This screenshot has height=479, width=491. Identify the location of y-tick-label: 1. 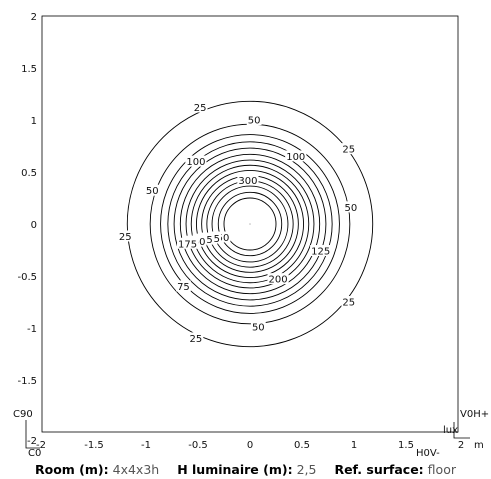
(34, 121).